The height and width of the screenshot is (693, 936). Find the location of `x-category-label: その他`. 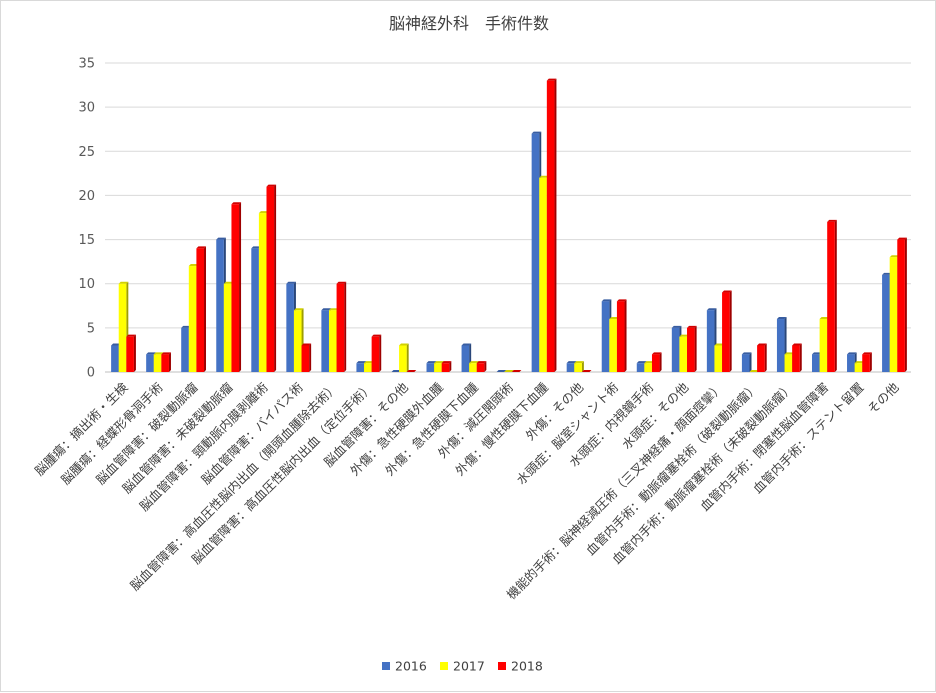

x-category-label: その他 is located at coordinates (882, 397).